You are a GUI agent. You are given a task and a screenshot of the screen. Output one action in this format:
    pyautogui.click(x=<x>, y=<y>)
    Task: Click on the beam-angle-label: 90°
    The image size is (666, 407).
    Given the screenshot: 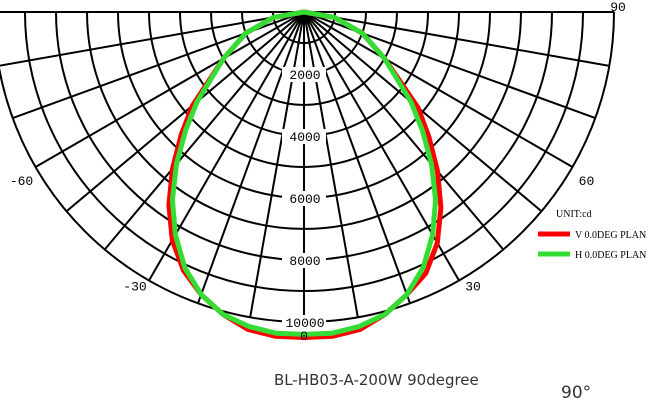 What is the action you would take?
    pyautogui.click(x=576, y=393)
    